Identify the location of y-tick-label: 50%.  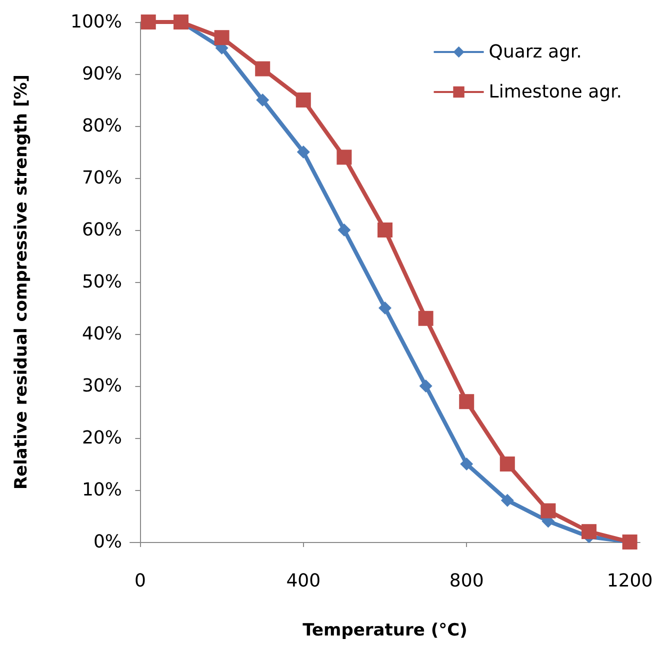
(102, 282).